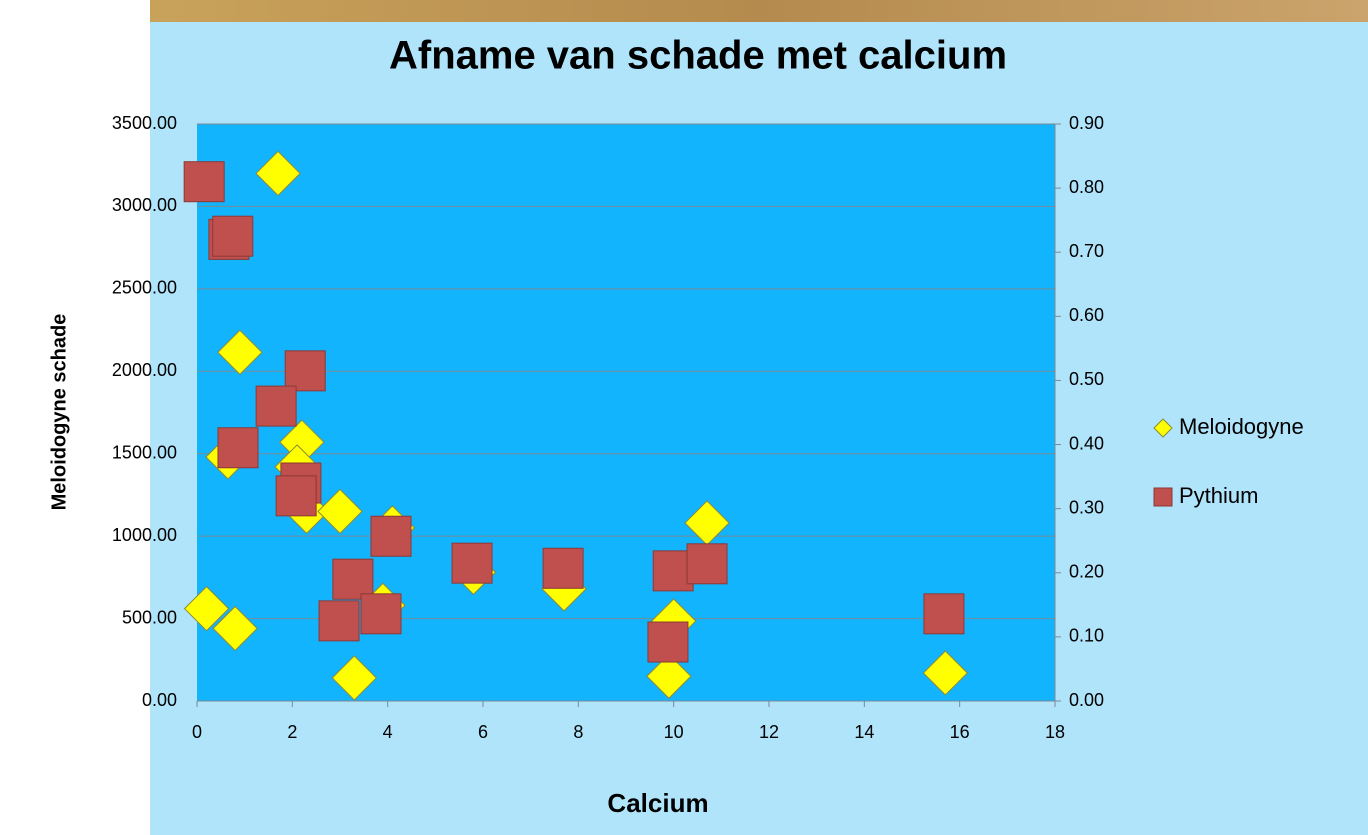 The height and width of the screenshot is (835, 1368). I want to click on y-axis-title: Meloidogyne schade, so click(59, 412).